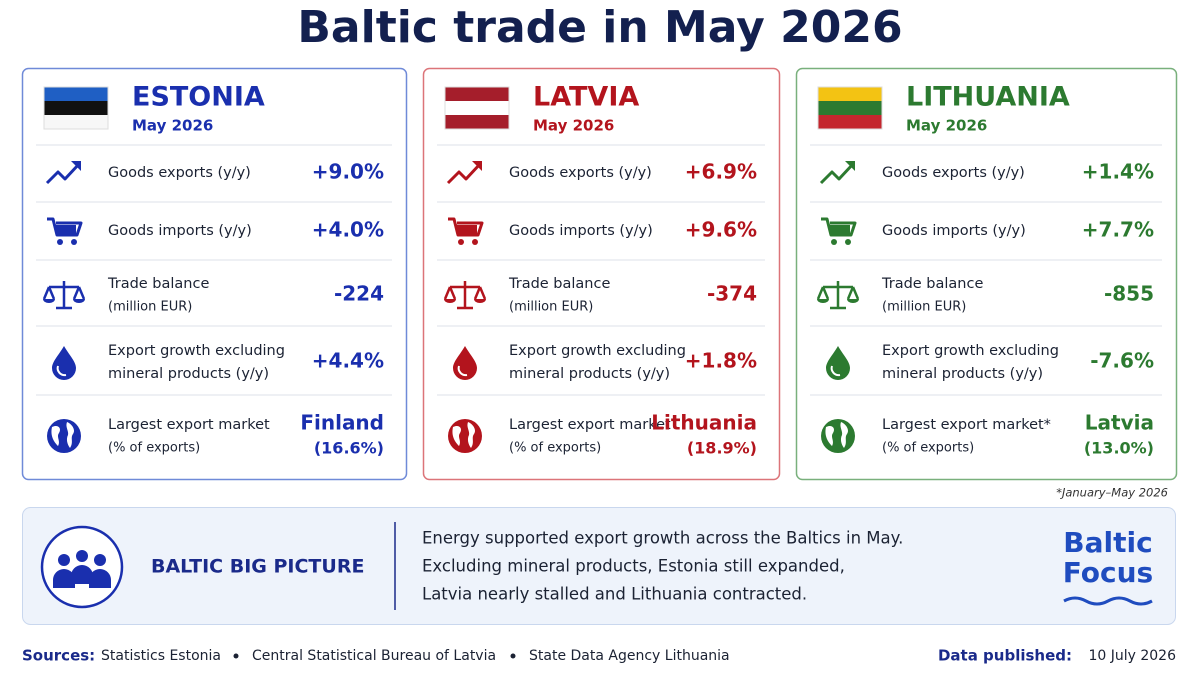 Image resolution: width=1200 pixels, height=675 pixels. Describe the element at coordinates (374, 656) in the screenshot. I see `source-item: Central Statistical Bureau of Latvia` at that location.